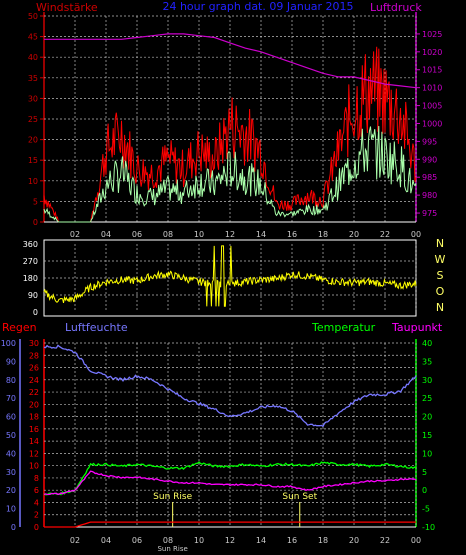  Describe the element at coordinates (33, 57) in the screenshot. I see `wind-tick-label: 40` at that location.